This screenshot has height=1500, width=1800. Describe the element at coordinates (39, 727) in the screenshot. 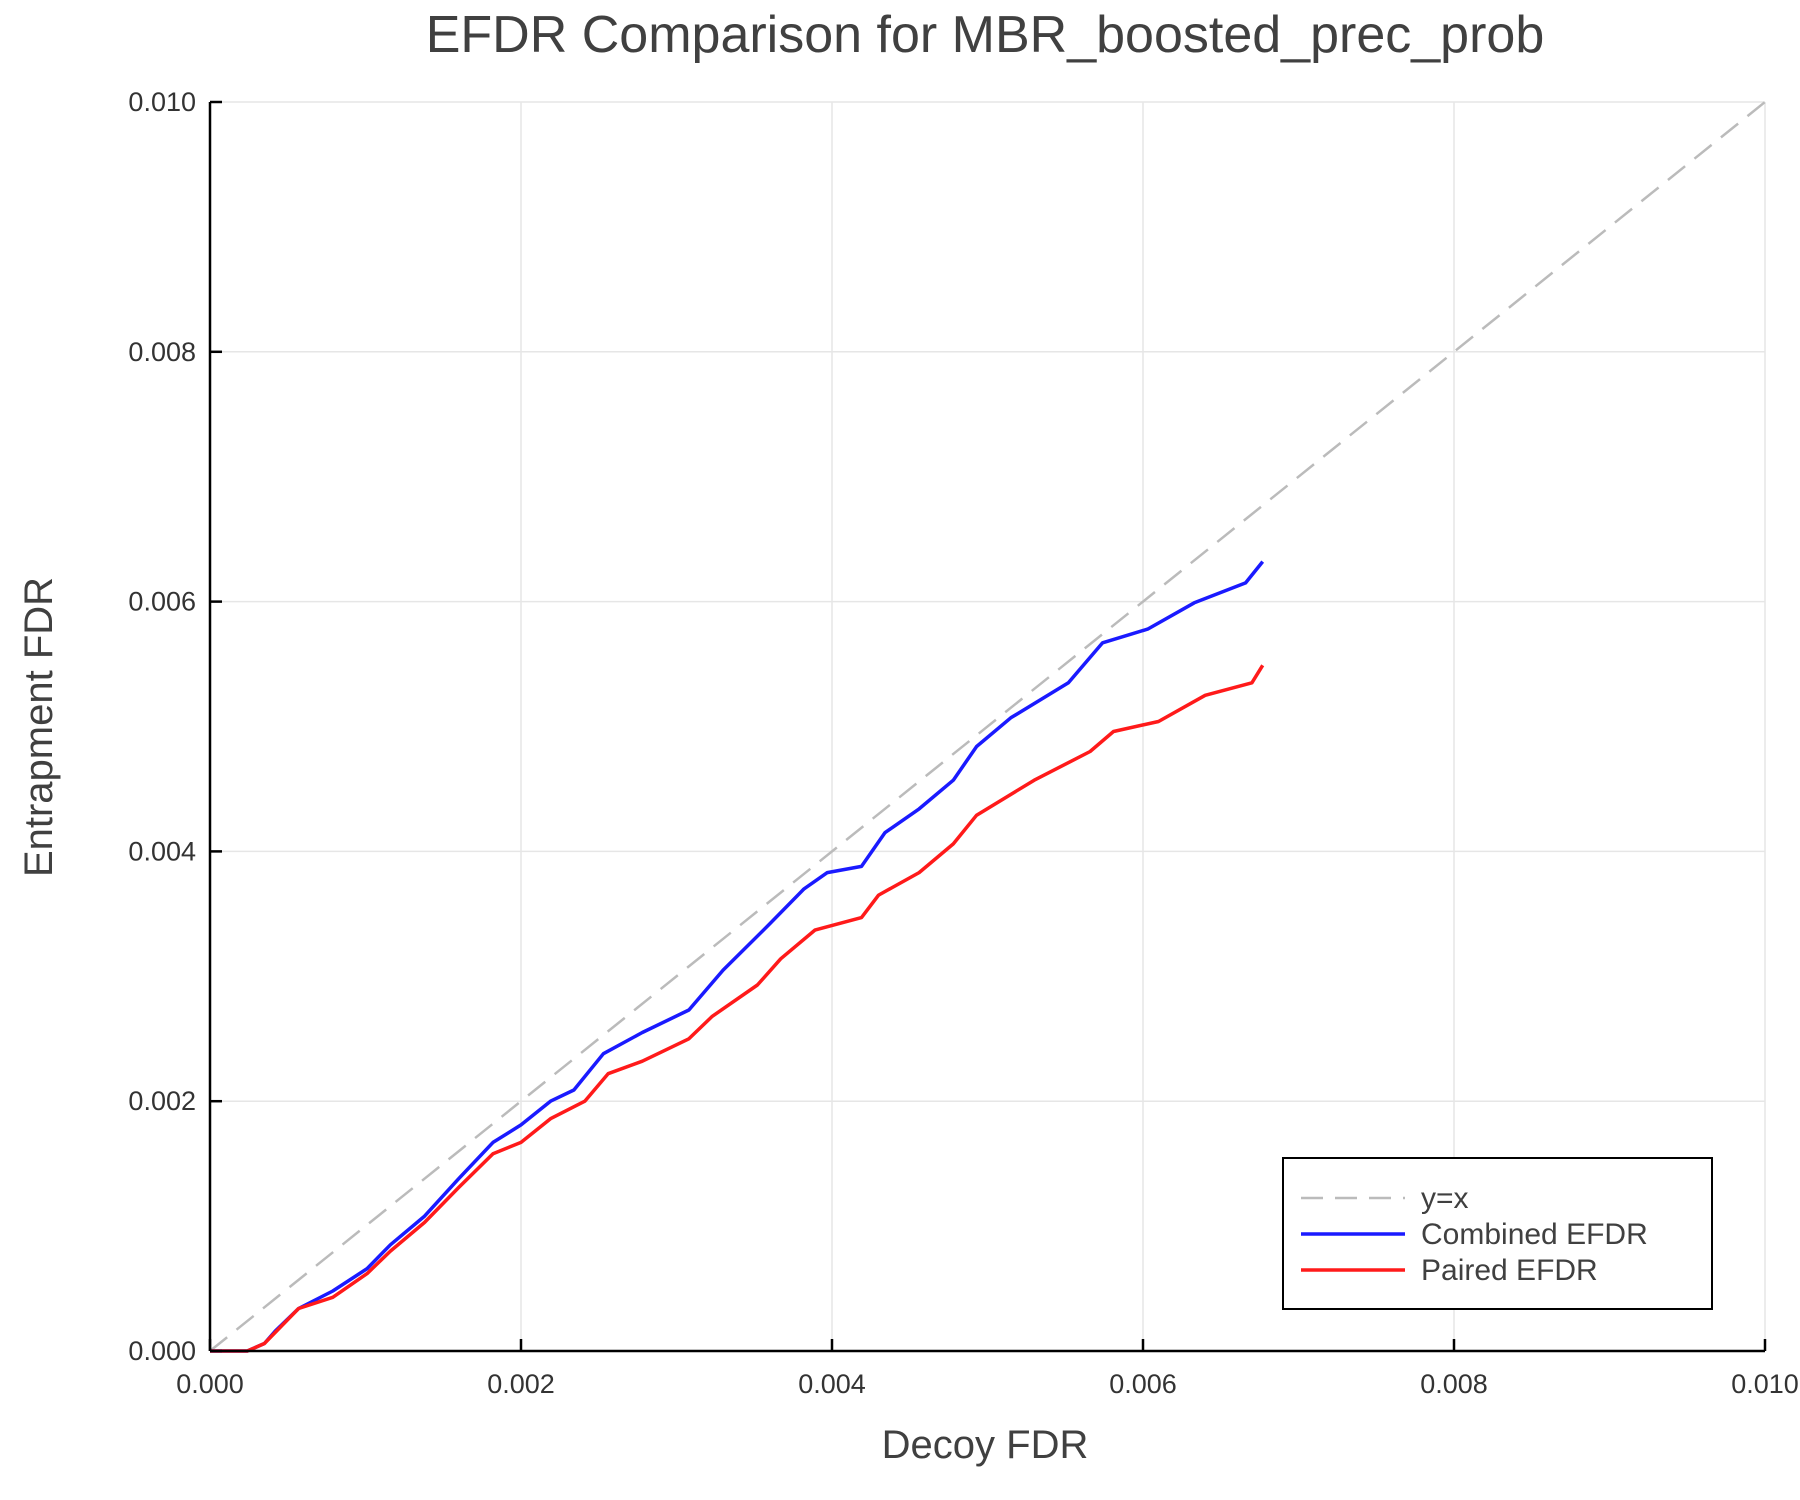

I see `y-axis-label: Entrapment FDR` at that location.